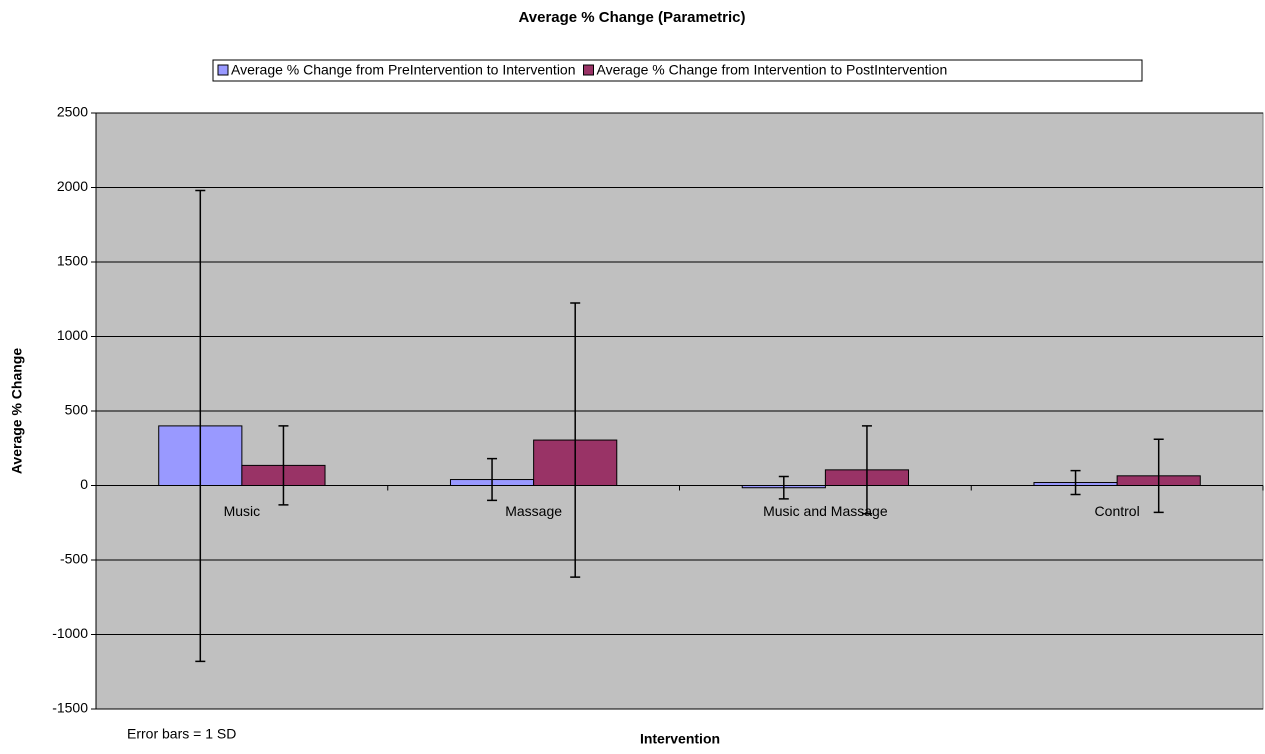 The image size is (1265, 754). I want to click on legend, so click(677, 70).